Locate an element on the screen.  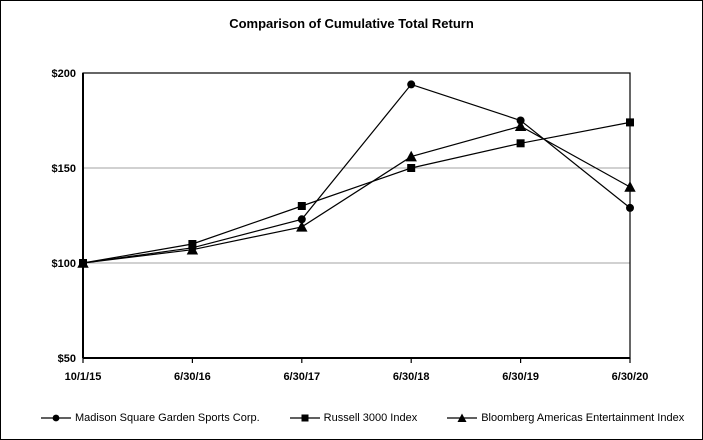
legend-item-madison-square-garden: Madison Square Garden Sports Corp. is located at coordinates (150, 418).